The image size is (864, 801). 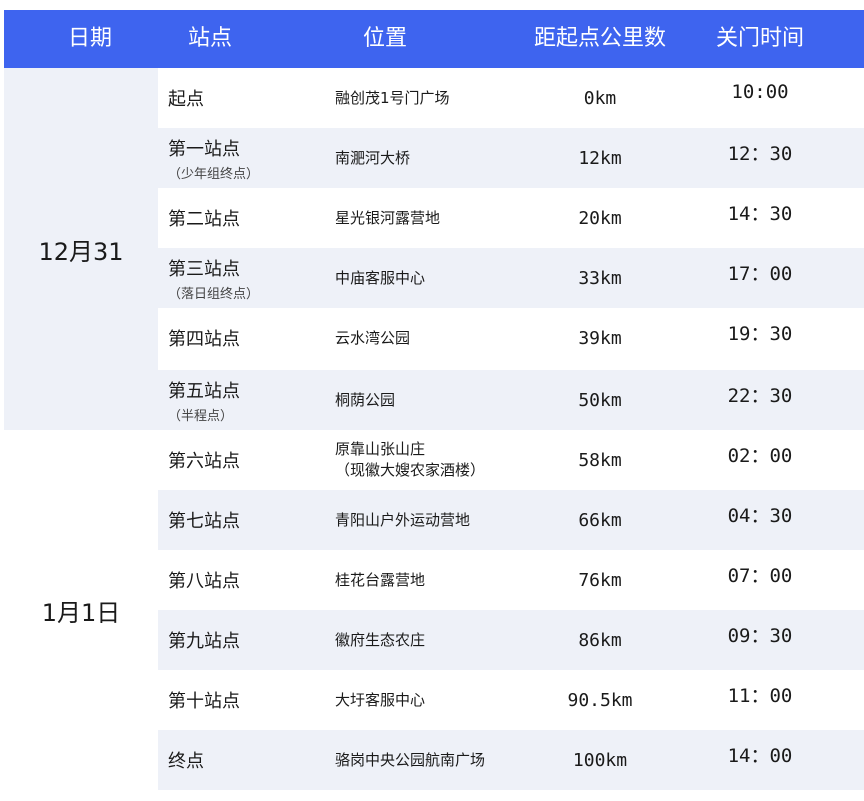 What do you see at coordinates (511, 580) in the screenshot?
I see `table-row: 第八站点 桂花台露营地 76km 07：00` at bounding box center [511, 580].